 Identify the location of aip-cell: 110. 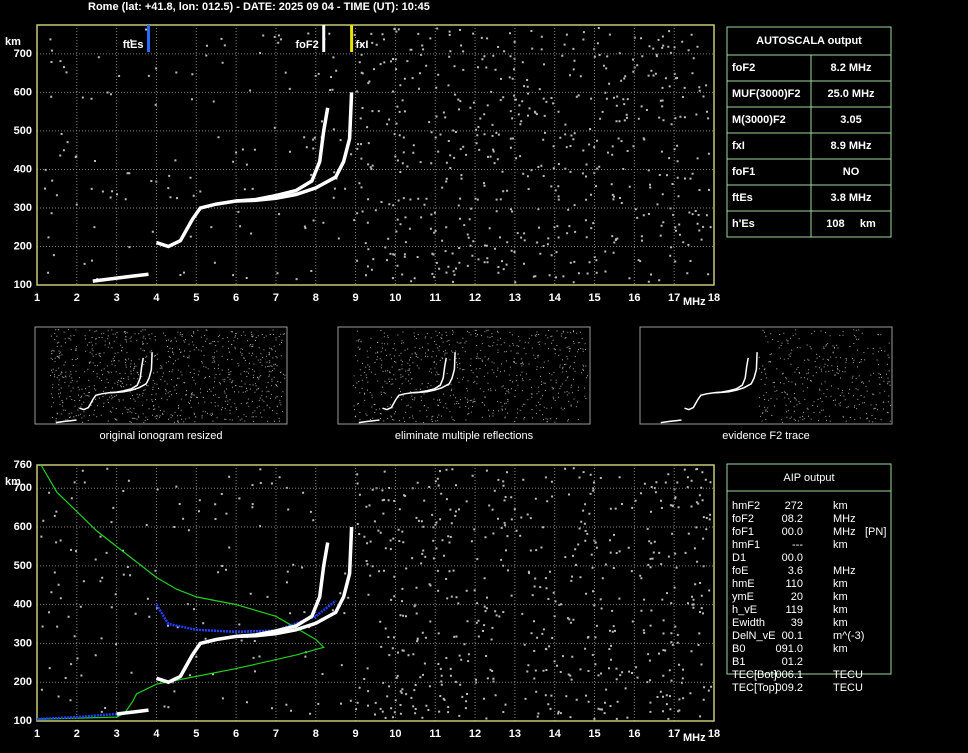
(794, 584).